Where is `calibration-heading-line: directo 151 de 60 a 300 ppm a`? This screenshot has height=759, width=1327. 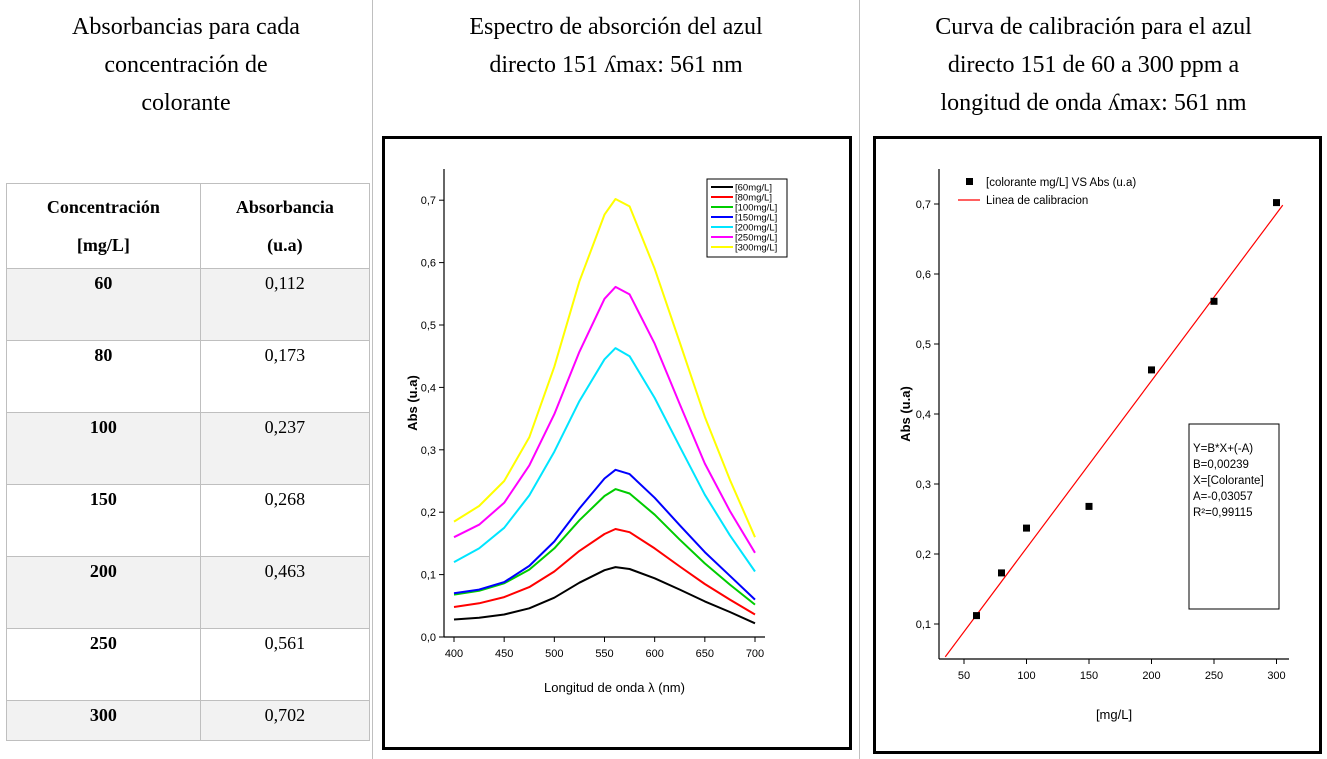 calibration-heading-line: directo 151 de 60 a 300 ppm a is located at coordinates (1093, 65).